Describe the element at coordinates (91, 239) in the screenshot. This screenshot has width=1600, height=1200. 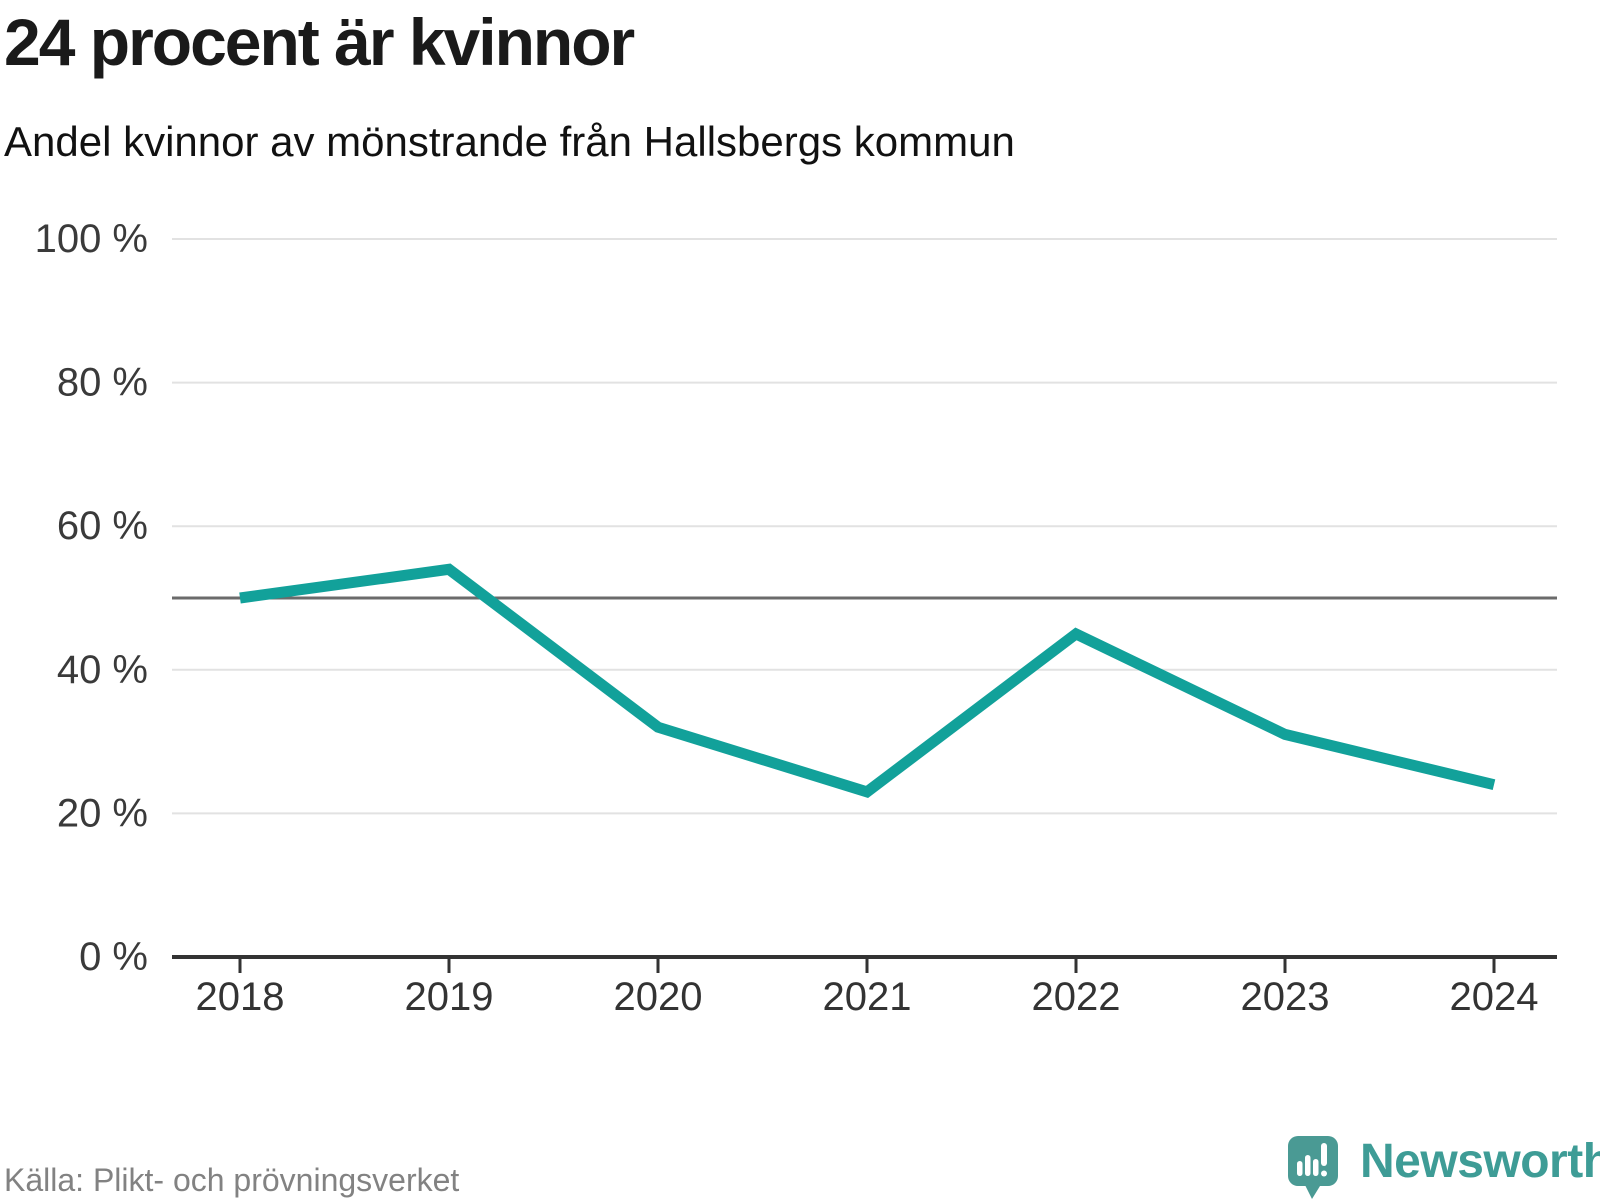
I see `y-tick-label: 100 %` at that location.